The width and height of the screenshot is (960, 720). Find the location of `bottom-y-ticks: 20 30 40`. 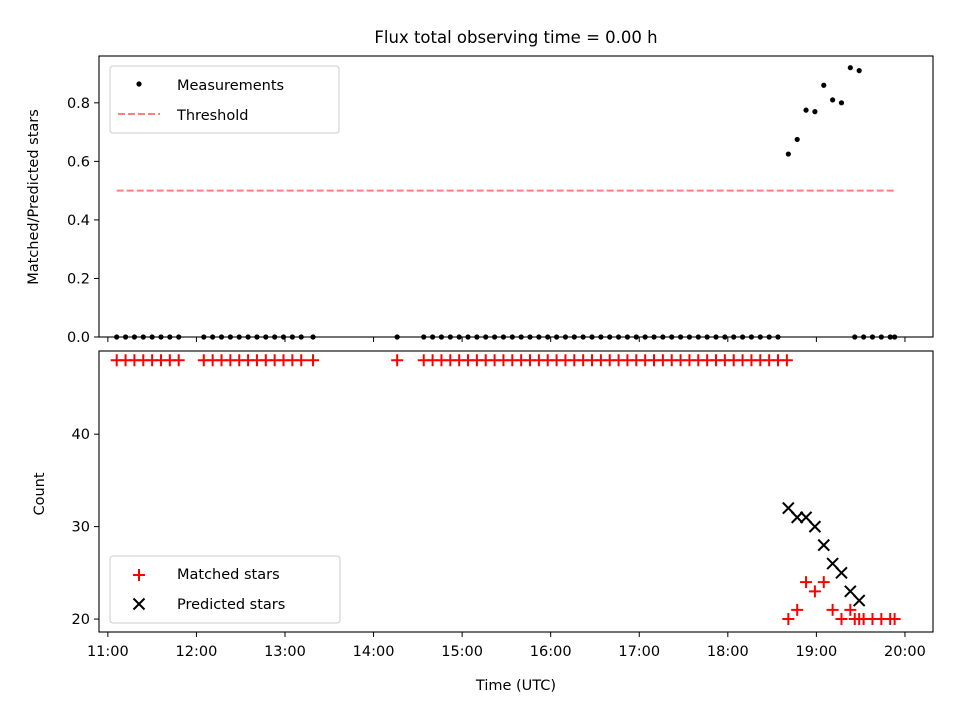

bottom-y-ticks: 20 30 40 is located at coordinates (85, 527).